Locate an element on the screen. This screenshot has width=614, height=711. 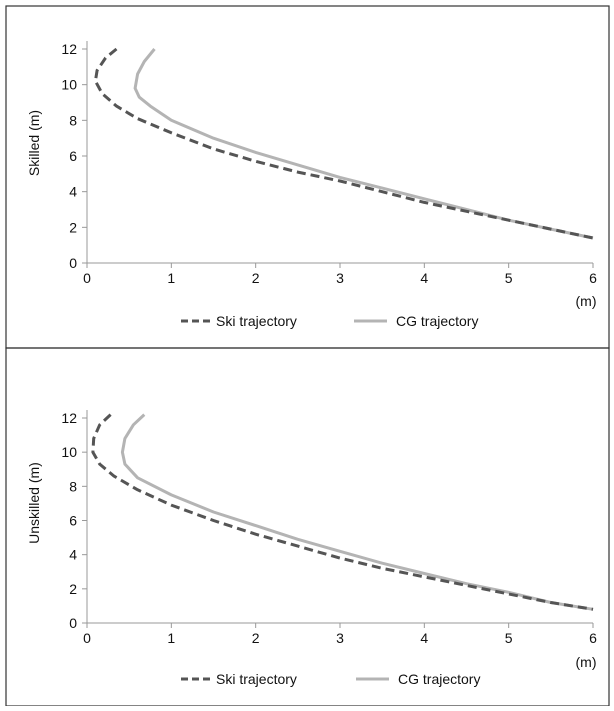
legend-label-ski-skilled: Ski trajectory is located at coordinates (256, 321).